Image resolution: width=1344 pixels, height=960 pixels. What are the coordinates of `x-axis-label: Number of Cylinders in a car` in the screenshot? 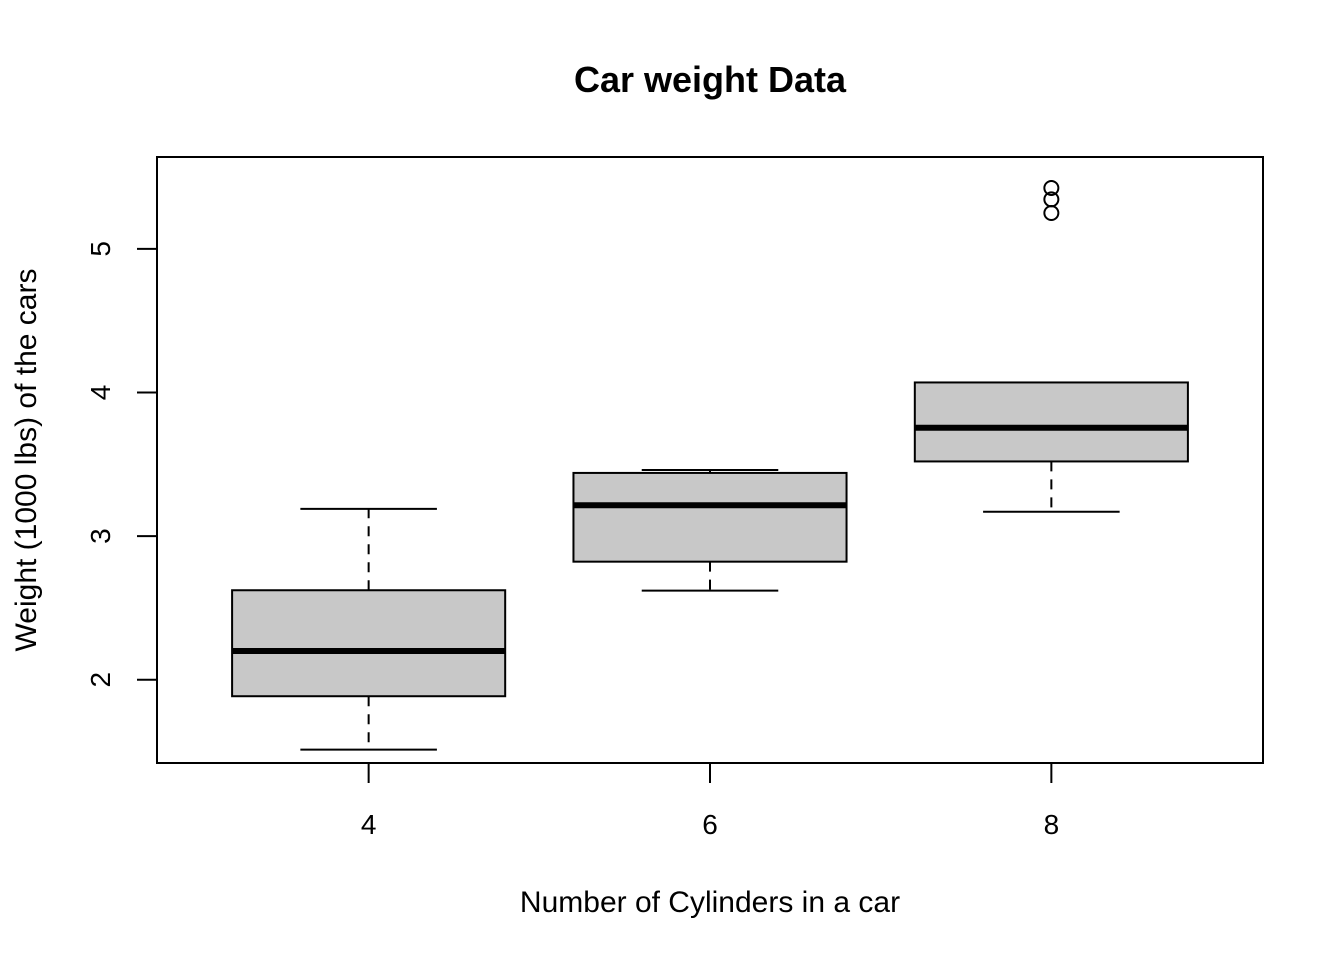 It's located at (710, 902).